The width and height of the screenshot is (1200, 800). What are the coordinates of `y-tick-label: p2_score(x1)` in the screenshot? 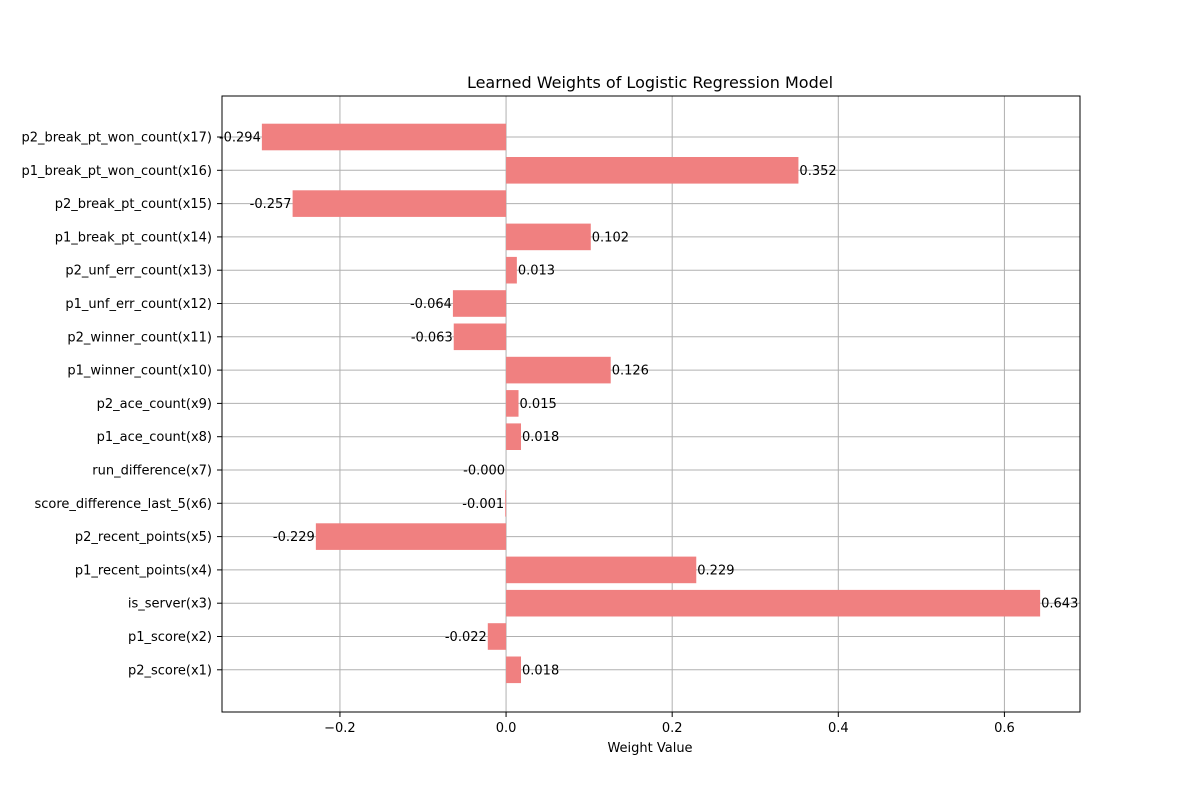 It's located at (170, 670).